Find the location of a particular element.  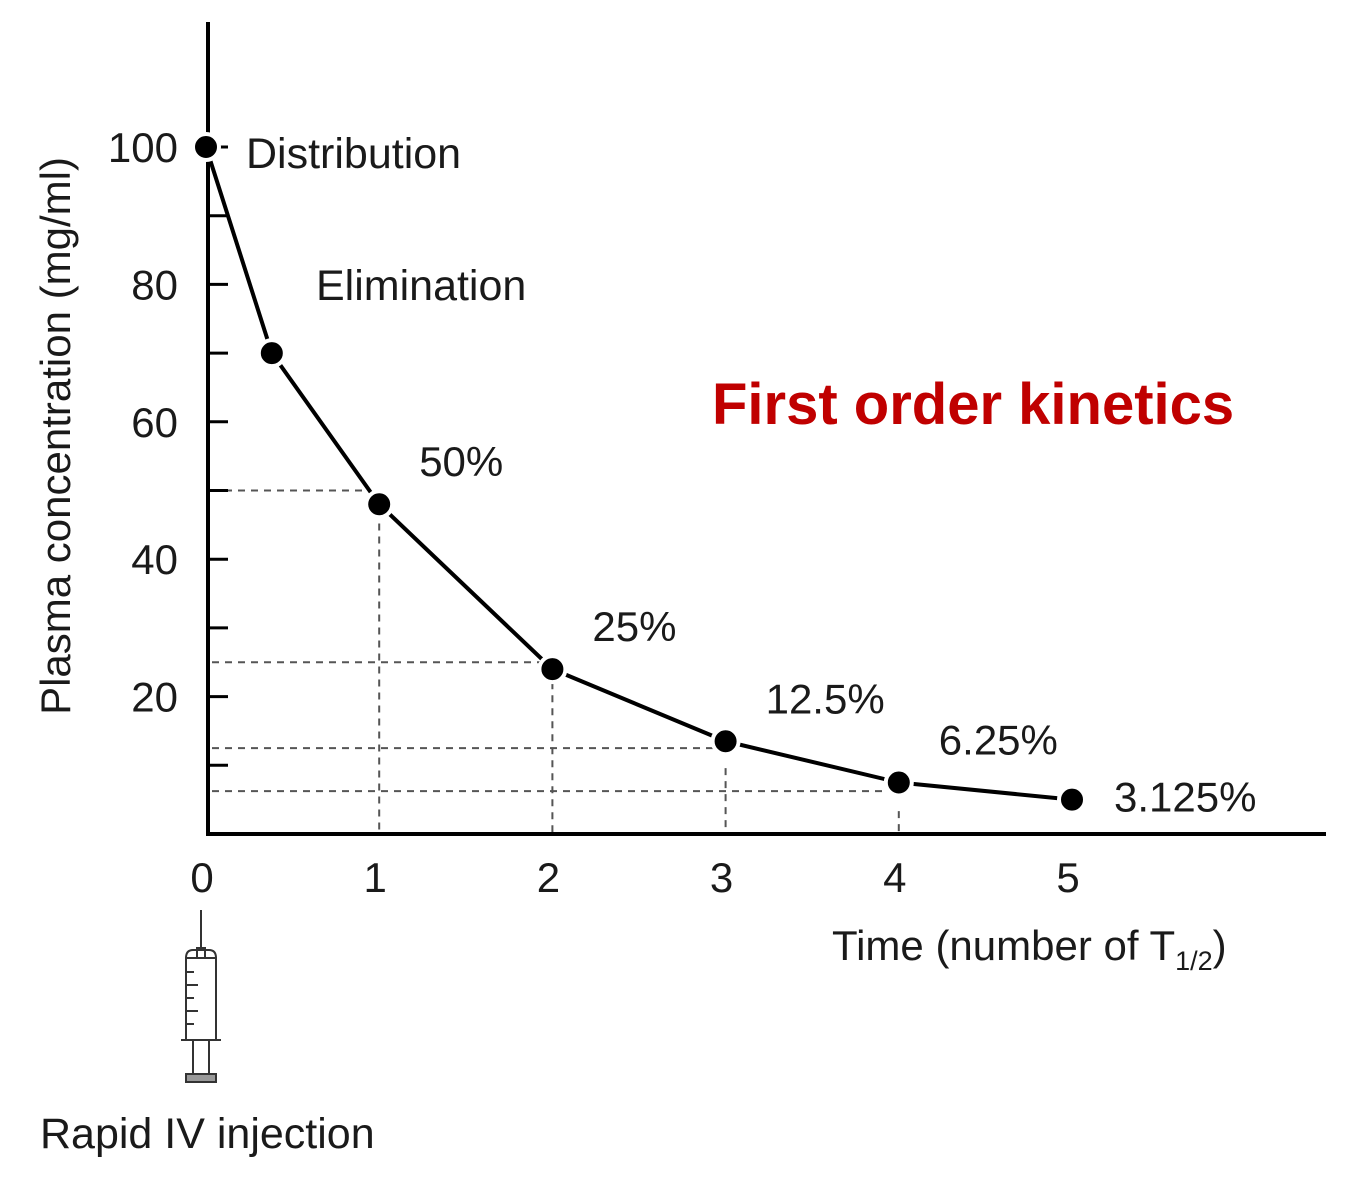

y-tick-label: 20 is located at coordinates (154, 697).